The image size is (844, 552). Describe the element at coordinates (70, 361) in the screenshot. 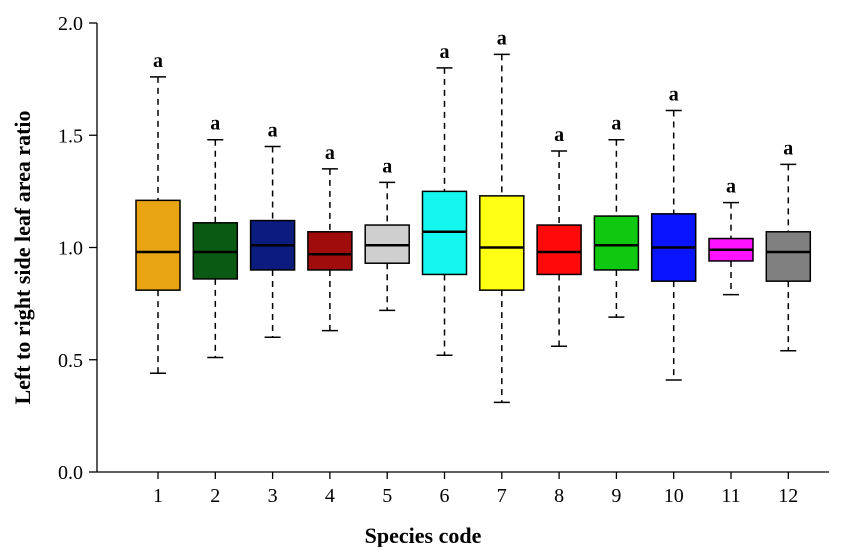

I see `y-tick-label: 0.5` at that location.